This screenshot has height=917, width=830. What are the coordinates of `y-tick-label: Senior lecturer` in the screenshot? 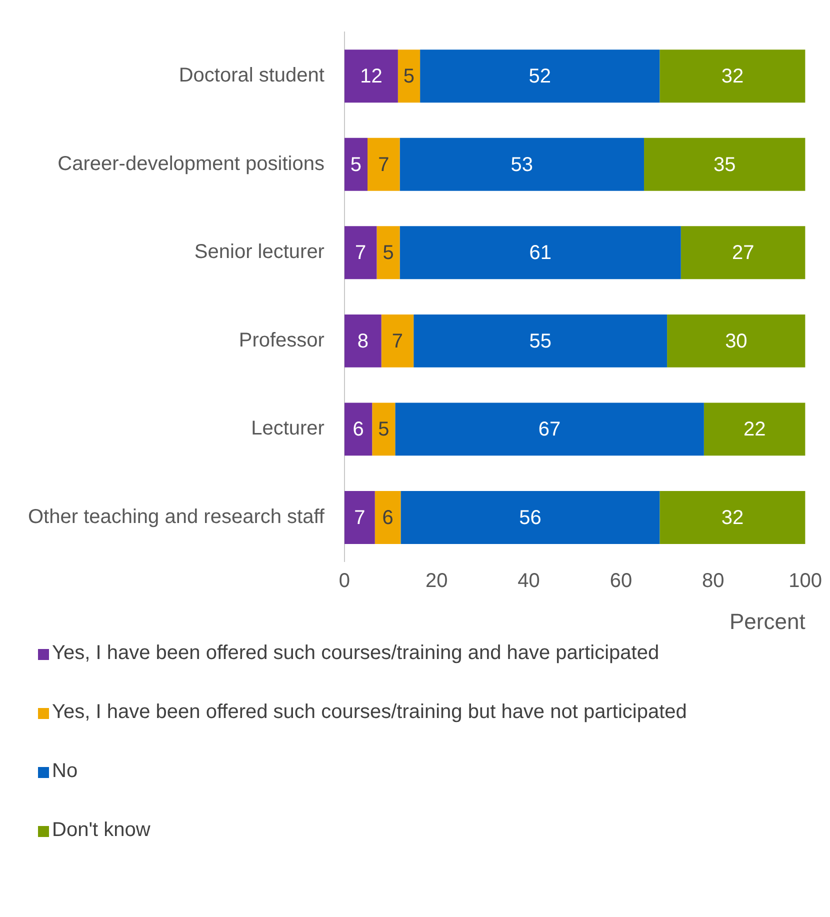 It's located at (259, 252).